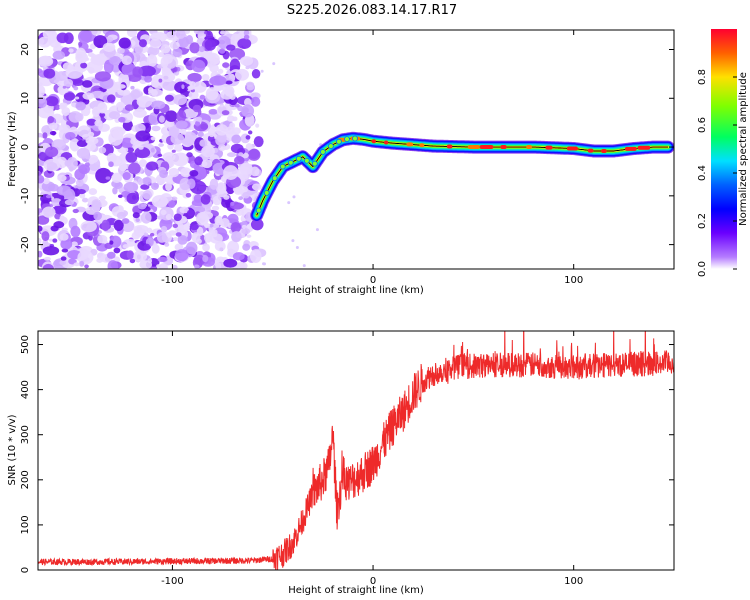 This screenshot has height=600, width=750. Describe the element at coordinates (717, 173) in the screenshot. I see `colorbar-ticks: 0.0 0.2 0.4 0.6 0.8` at that location.